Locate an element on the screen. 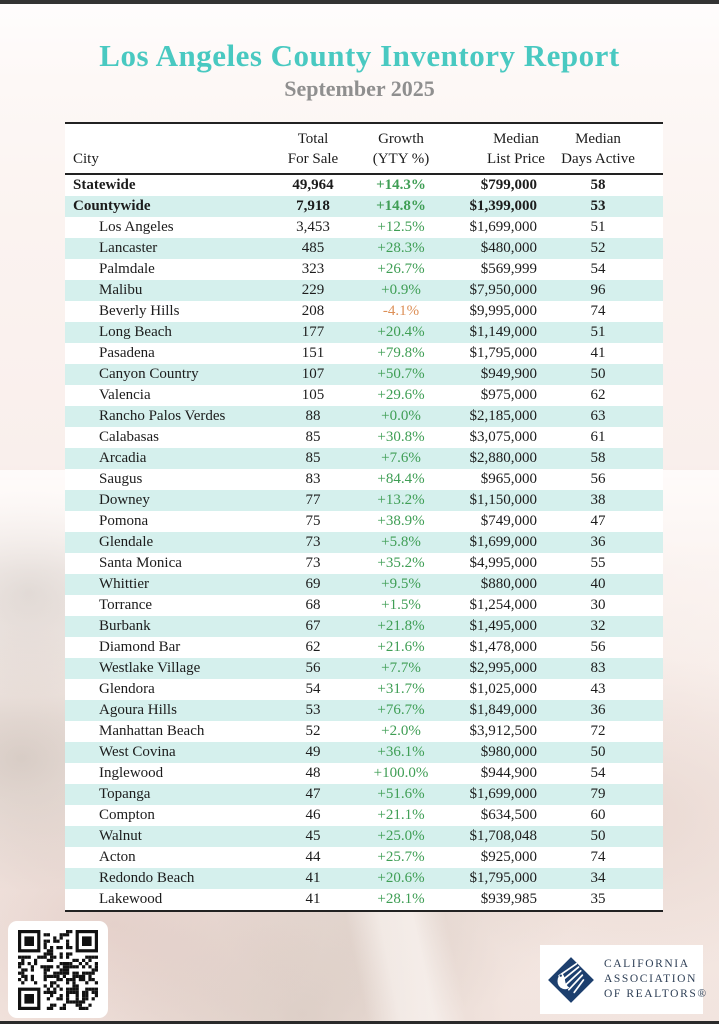 The image size is (719, 1024). qr-code-card is located at coordinates (58, 969).